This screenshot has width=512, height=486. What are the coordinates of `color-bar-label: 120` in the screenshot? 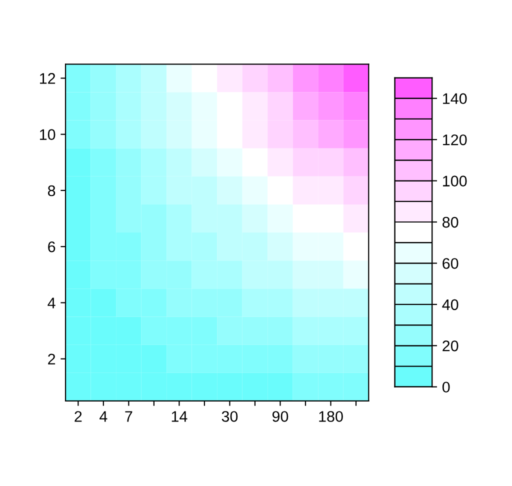 It's located at (455, 140).